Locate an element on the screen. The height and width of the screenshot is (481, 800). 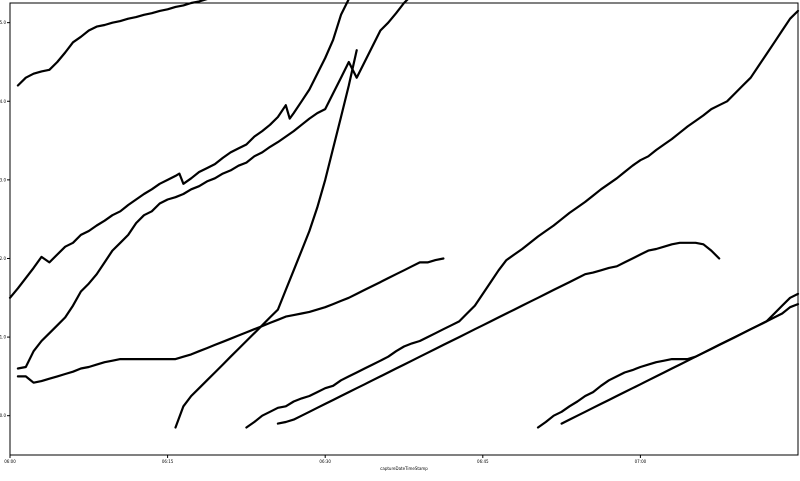
y-tick-label-4: 1373.0 is located at coordinates (3, 179).